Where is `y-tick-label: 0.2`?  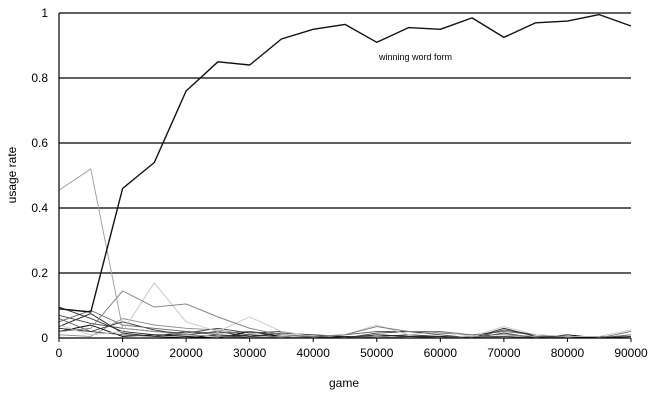
y-tick-label: 0.2 is located at coordinates (39, 273).